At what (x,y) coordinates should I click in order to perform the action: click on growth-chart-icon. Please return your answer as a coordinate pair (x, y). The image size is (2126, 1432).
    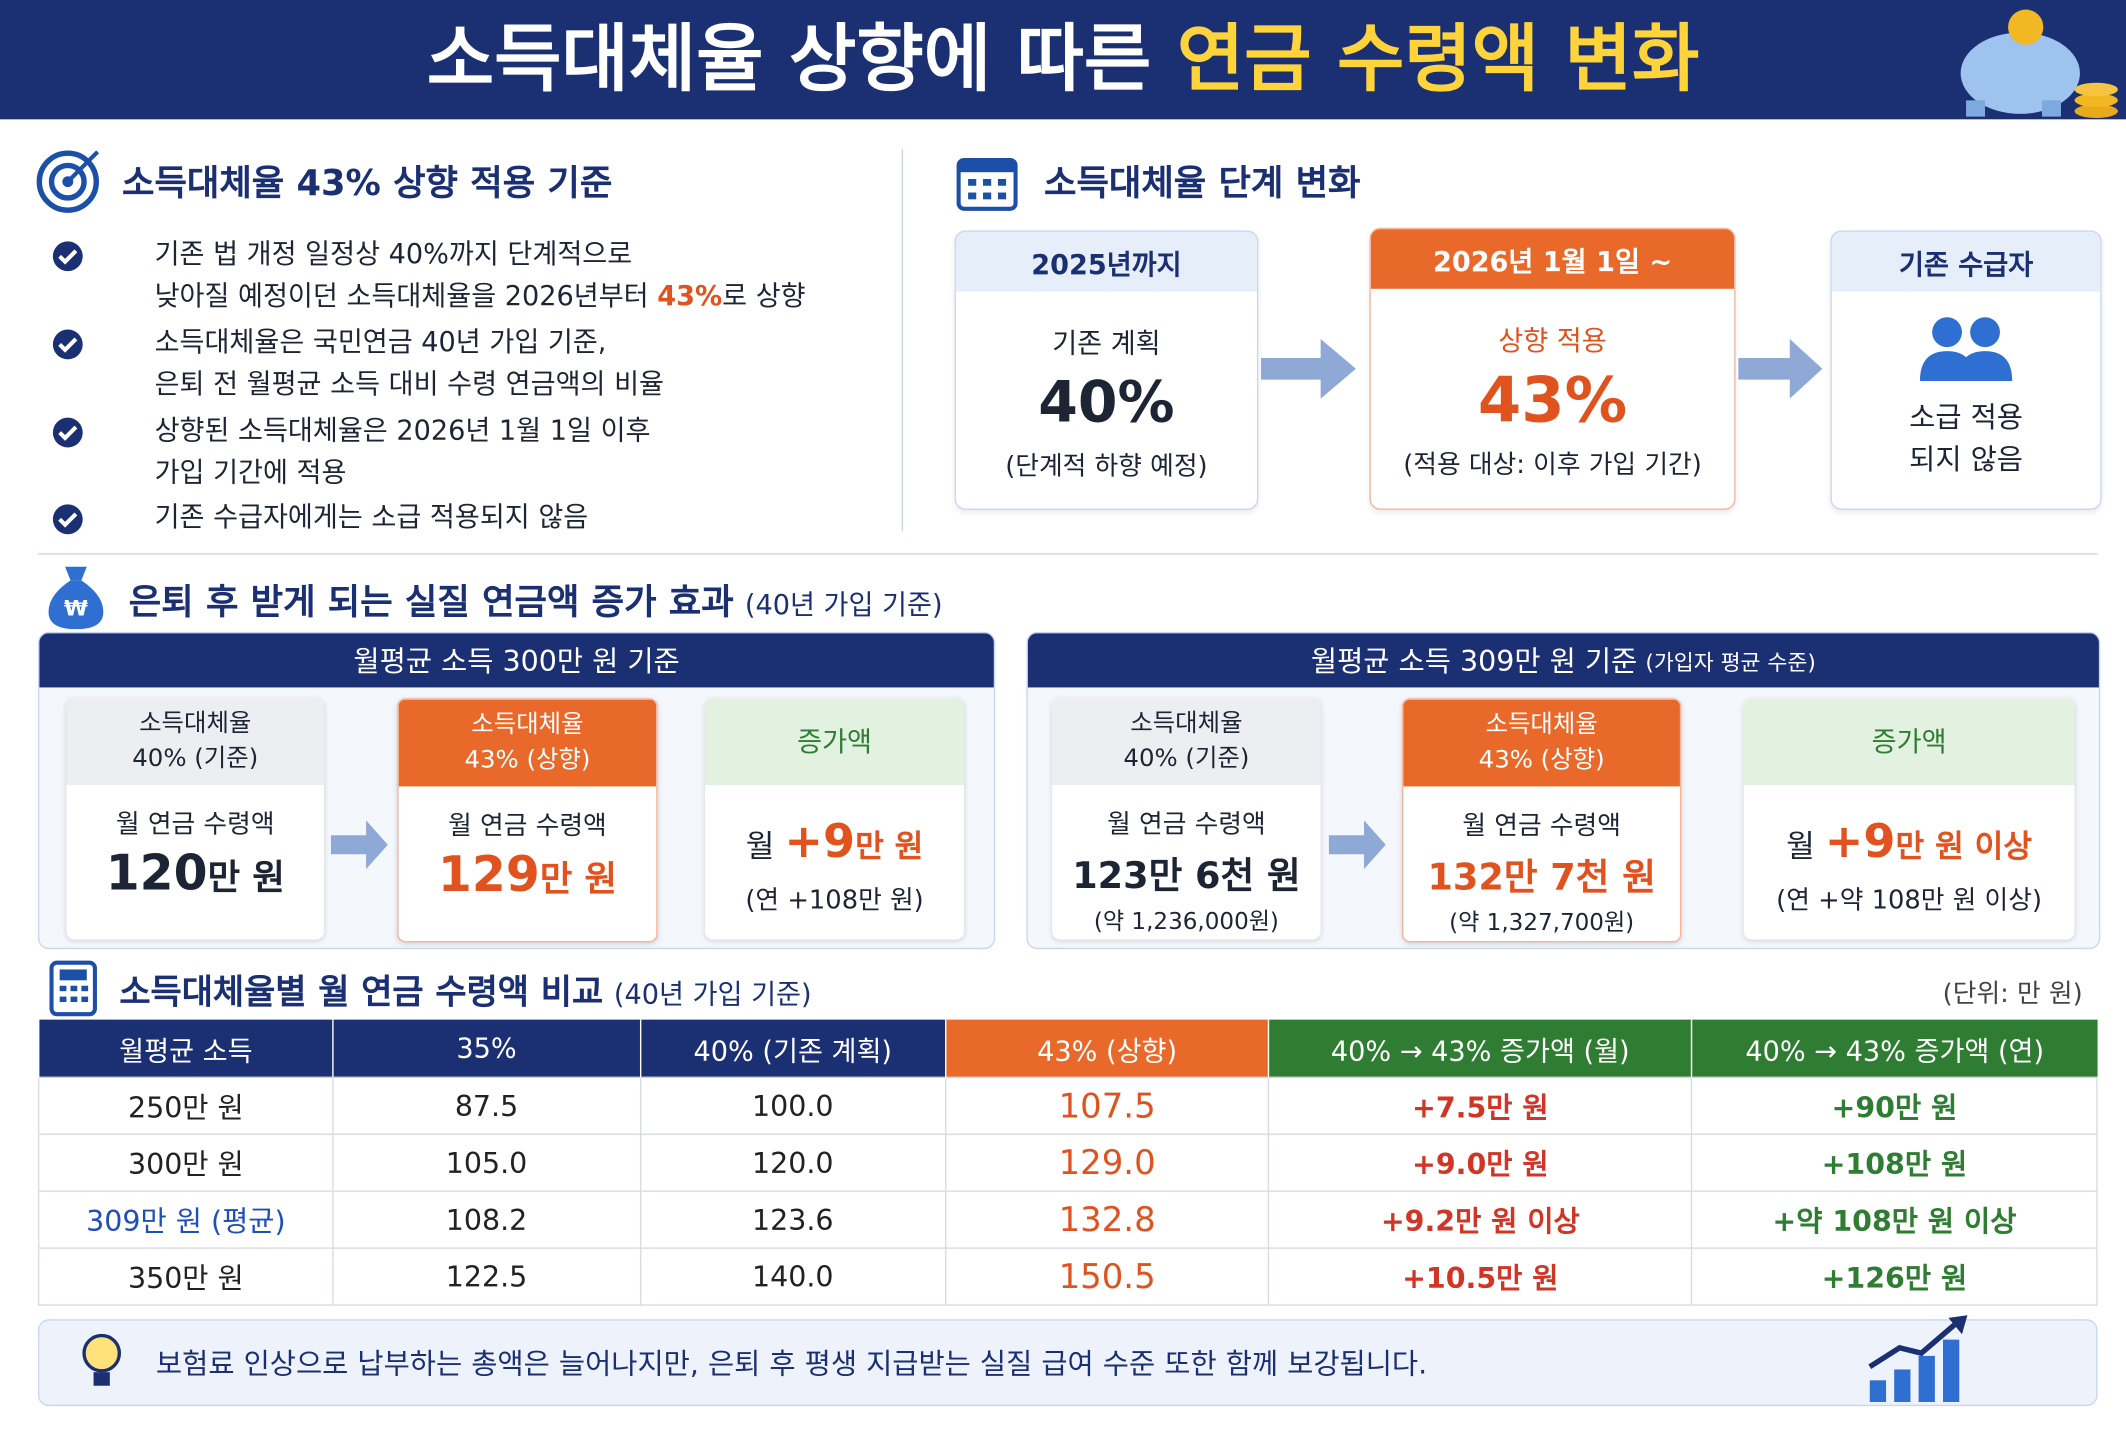
    Looking at the image, I should click on (1918, 1359).